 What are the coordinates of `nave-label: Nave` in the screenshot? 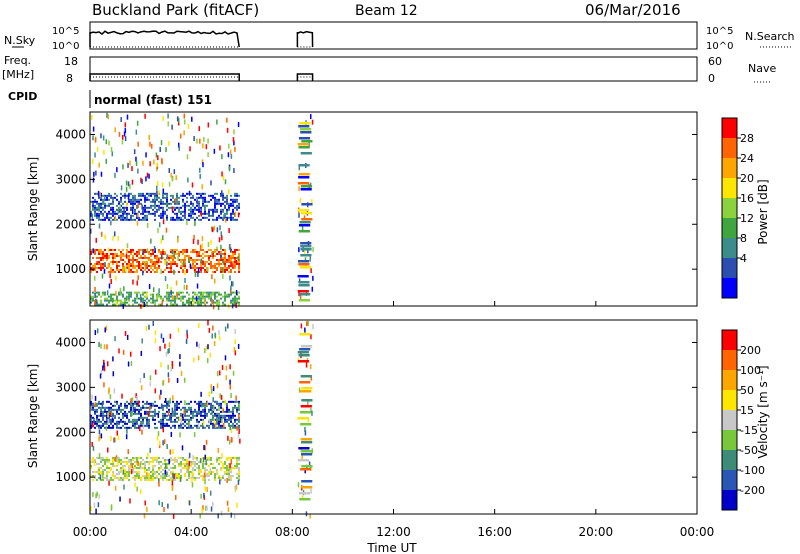 It's located at (762, 68).